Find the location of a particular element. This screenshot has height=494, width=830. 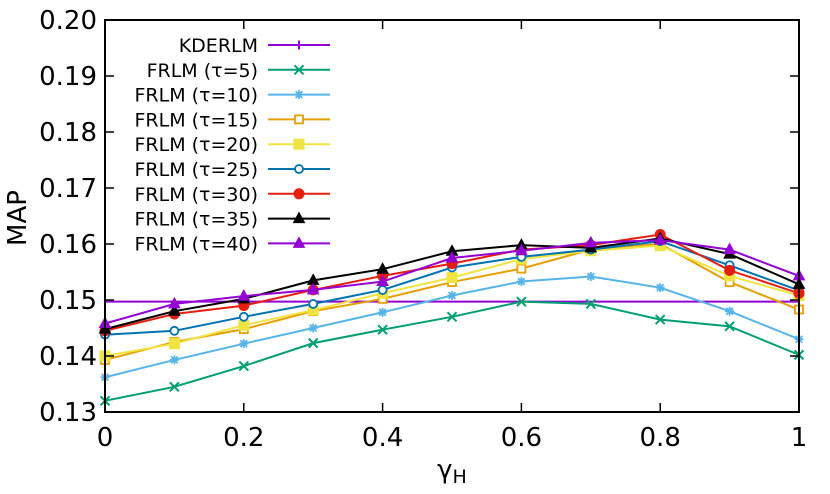

legend-entry: FRLM (τ=35) is located at coordinates (232, 220).